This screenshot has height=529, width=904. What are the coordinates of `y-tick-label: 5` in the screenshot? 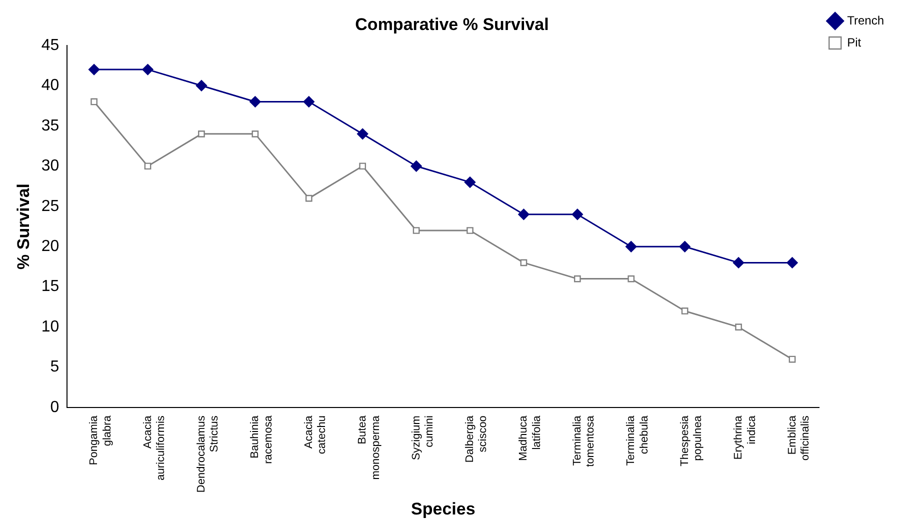 It's located at (55, 367).